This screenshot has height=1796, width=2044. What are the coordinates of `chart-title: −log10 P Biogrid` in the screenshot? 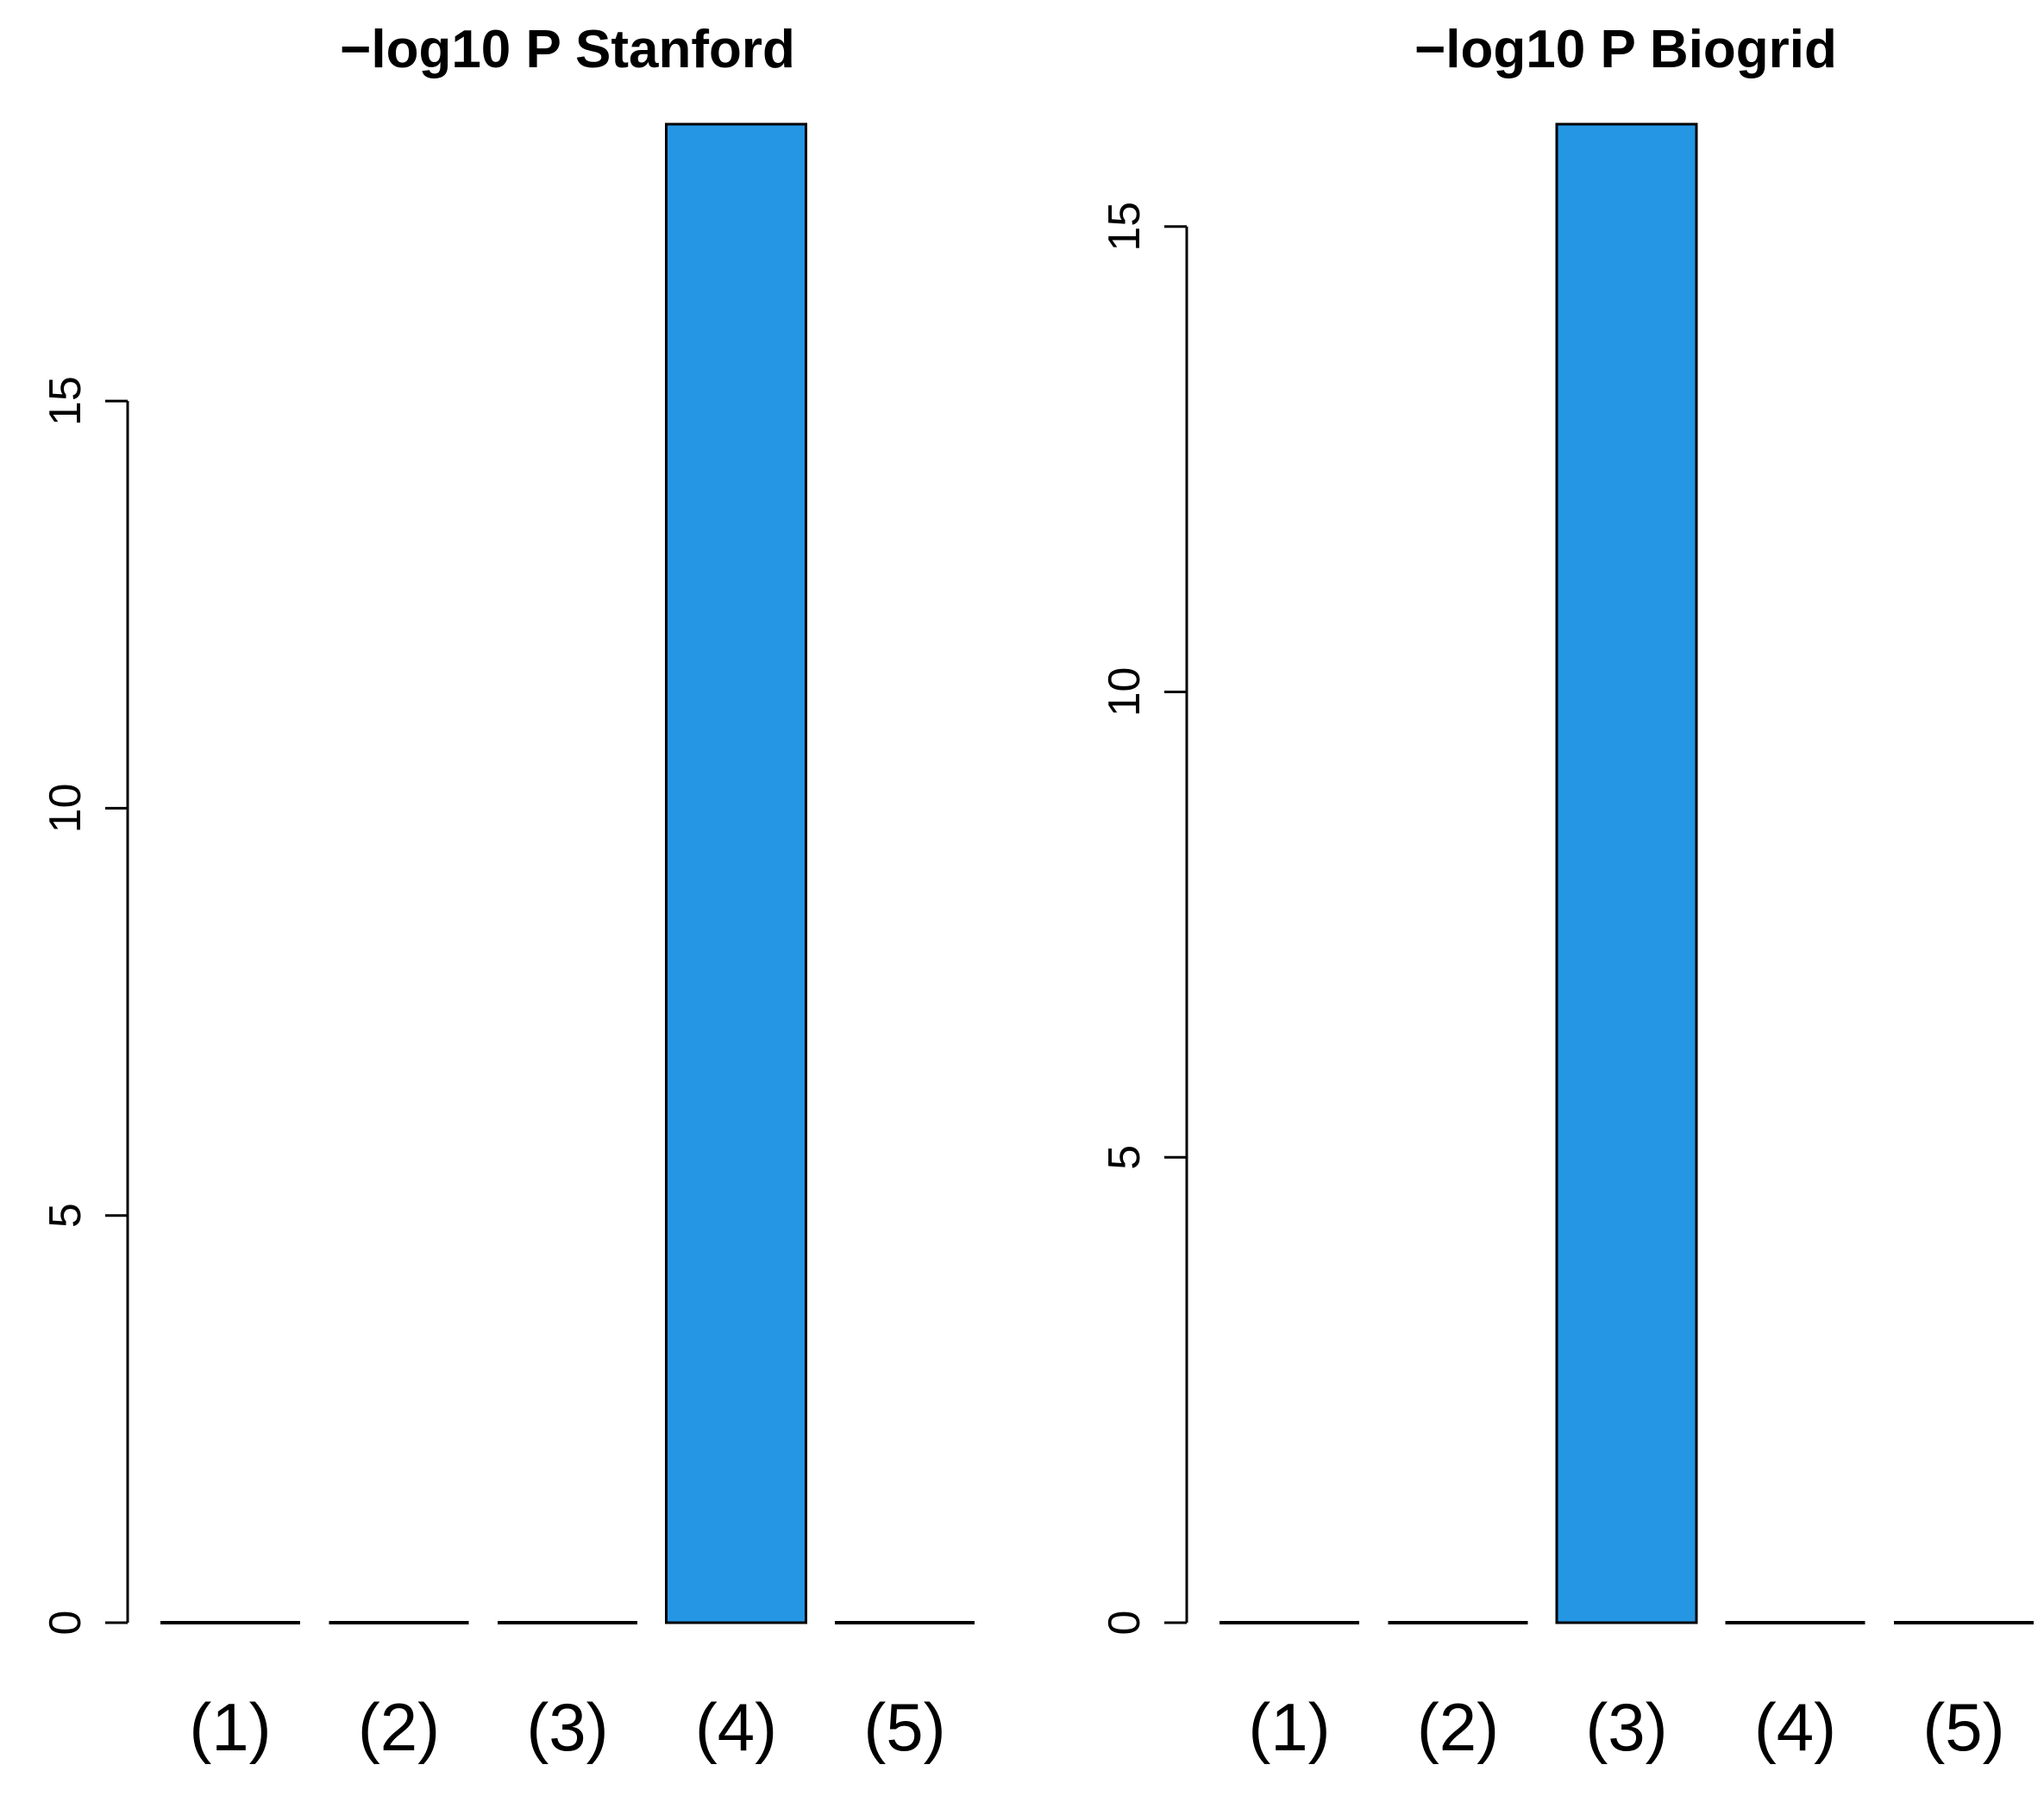 It's located at (1625, 49).